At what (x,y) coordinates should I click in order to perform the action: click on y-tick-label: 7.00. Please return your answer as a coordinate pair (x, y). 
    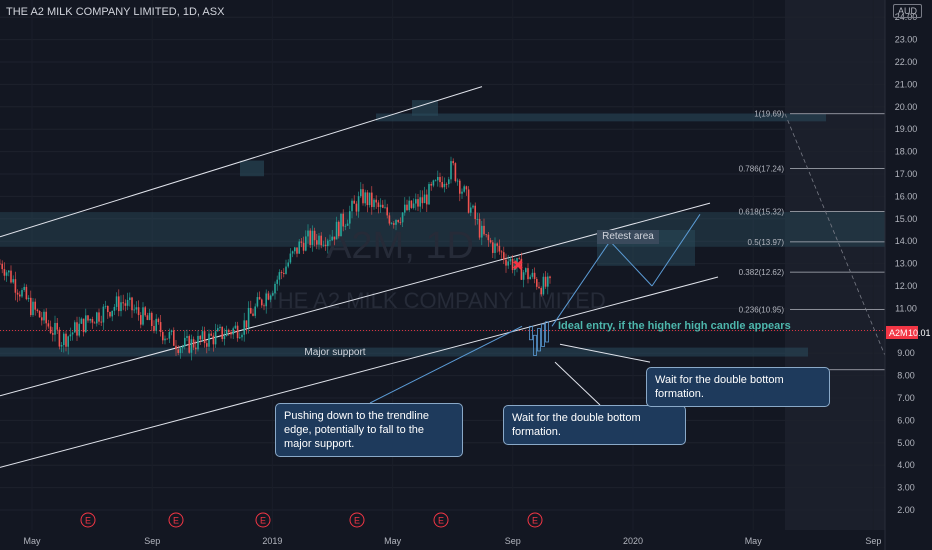
    Looking at the image, I should click on (906, 398).